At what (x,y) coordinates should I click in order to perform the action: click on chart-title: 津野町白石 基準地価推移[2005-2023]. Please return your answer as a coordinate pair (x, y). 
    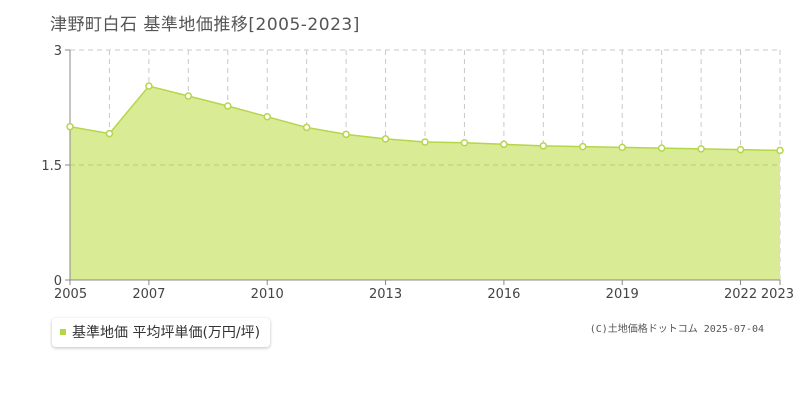
    Looking at the image, I should click on (205, 25).